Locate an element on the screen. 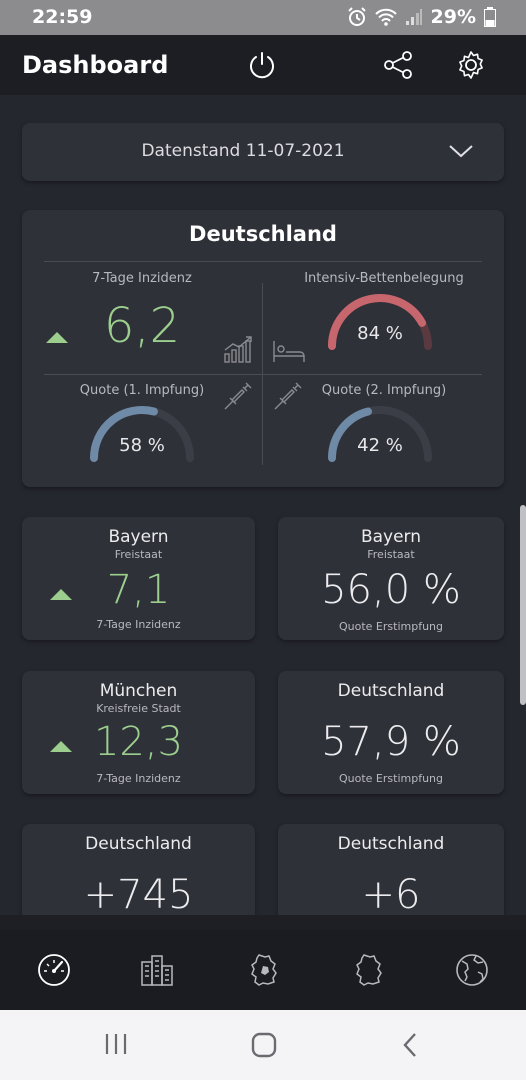  date-label: Datenstand 11-07-2021 is located at coordinates (243, 151).